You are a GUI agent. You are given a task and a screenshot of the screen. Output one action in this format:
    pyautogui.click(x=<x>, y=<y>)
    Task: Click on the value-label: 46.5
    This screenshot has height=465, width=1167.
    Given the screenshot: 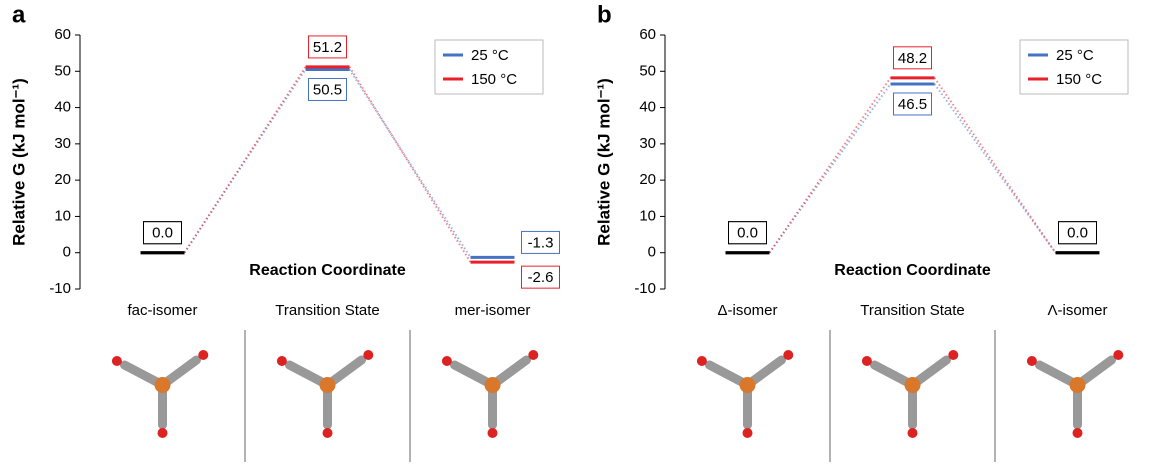 What is the action you would take?
    pyautogui.click(x=912, y=104)
    